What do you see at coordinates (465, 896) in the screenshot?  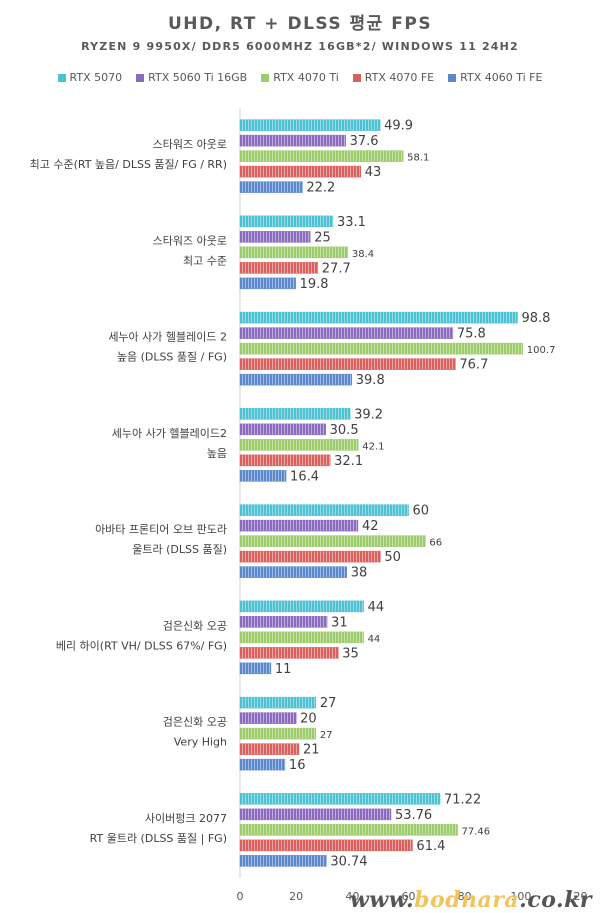 I see `x-tick-label: 80` at bounding box center [465, 896].